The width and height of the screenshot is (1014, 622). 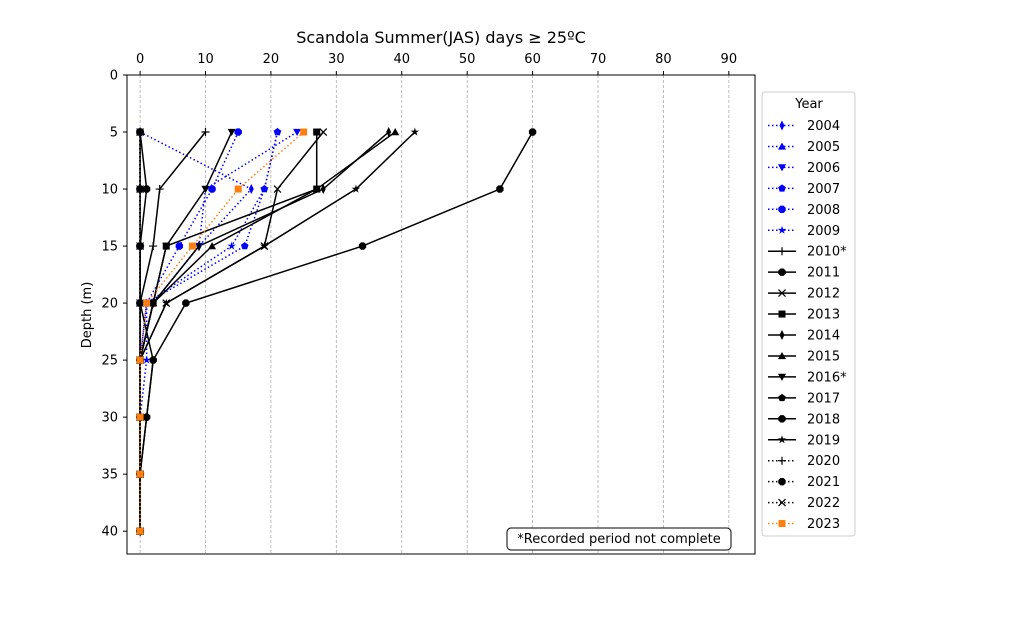 I want to click on y-tick-label: 40, so click(x=109, y=532).